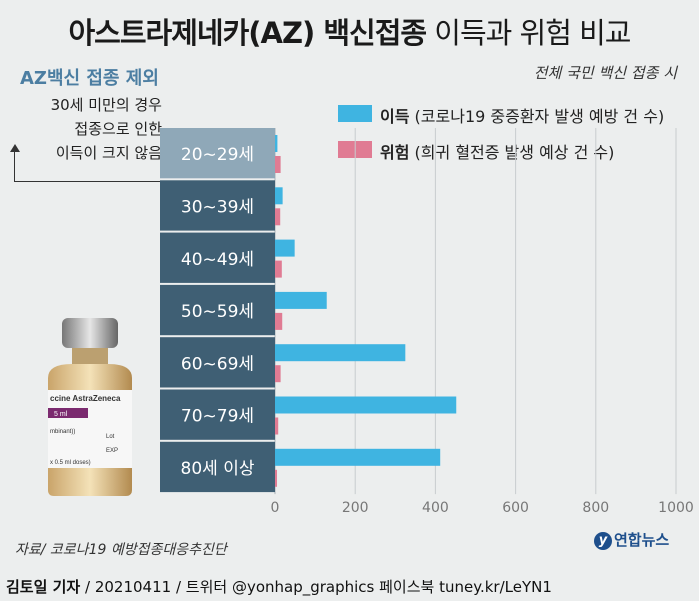 This screenshot has width=699, height=601. Describe the element at coordinates (355, 113) in the screenshot. I see `legend-swatch-benefit` at that location.